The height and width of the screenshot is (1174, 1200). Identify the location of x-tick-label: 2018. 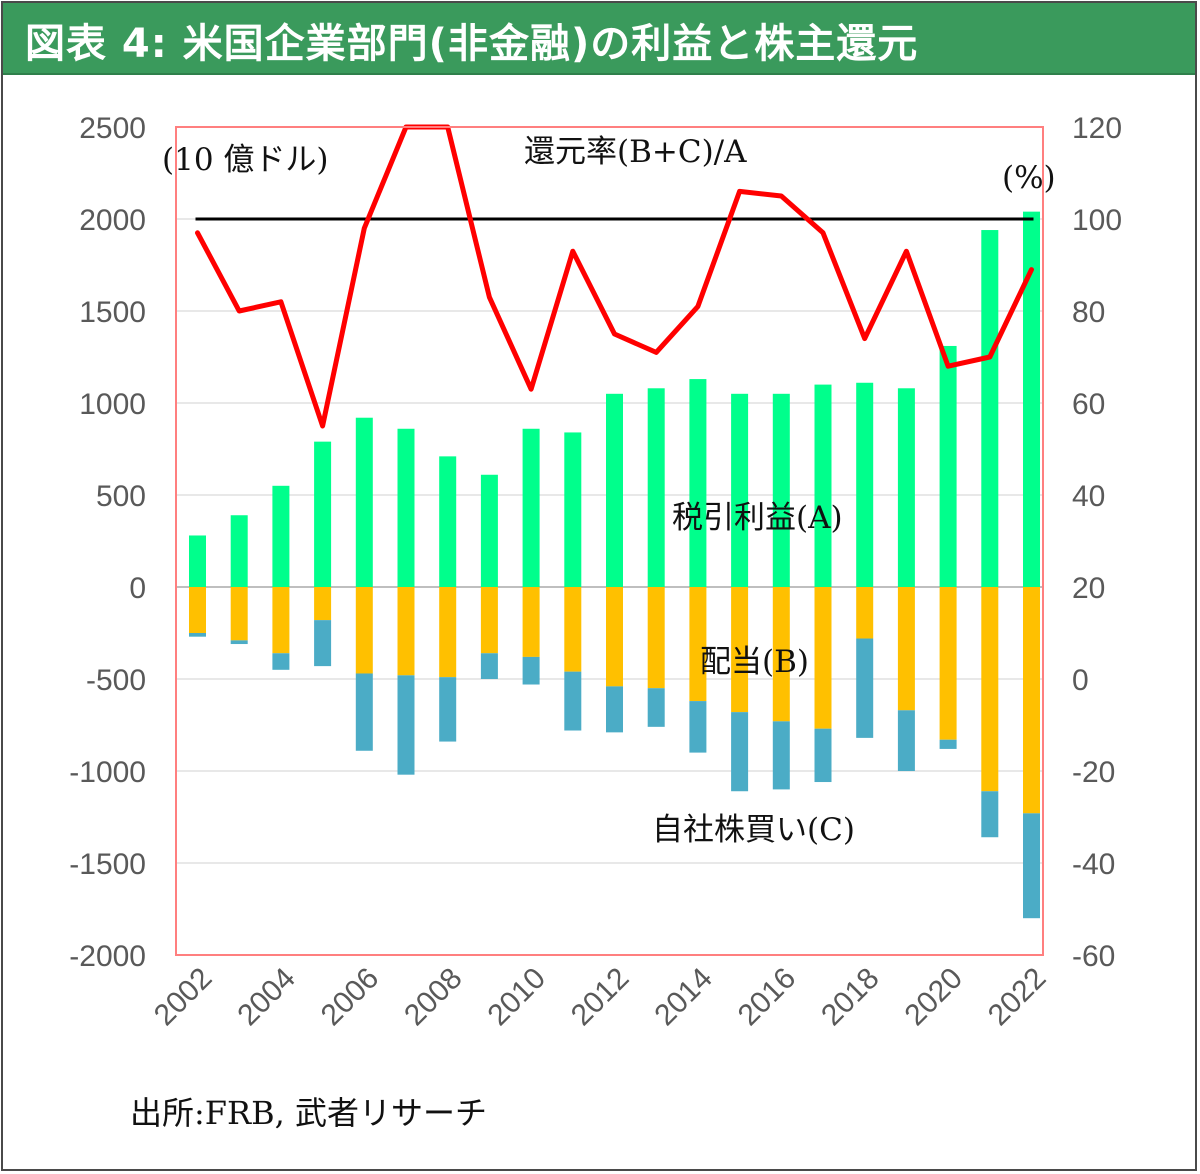
(850, 997).